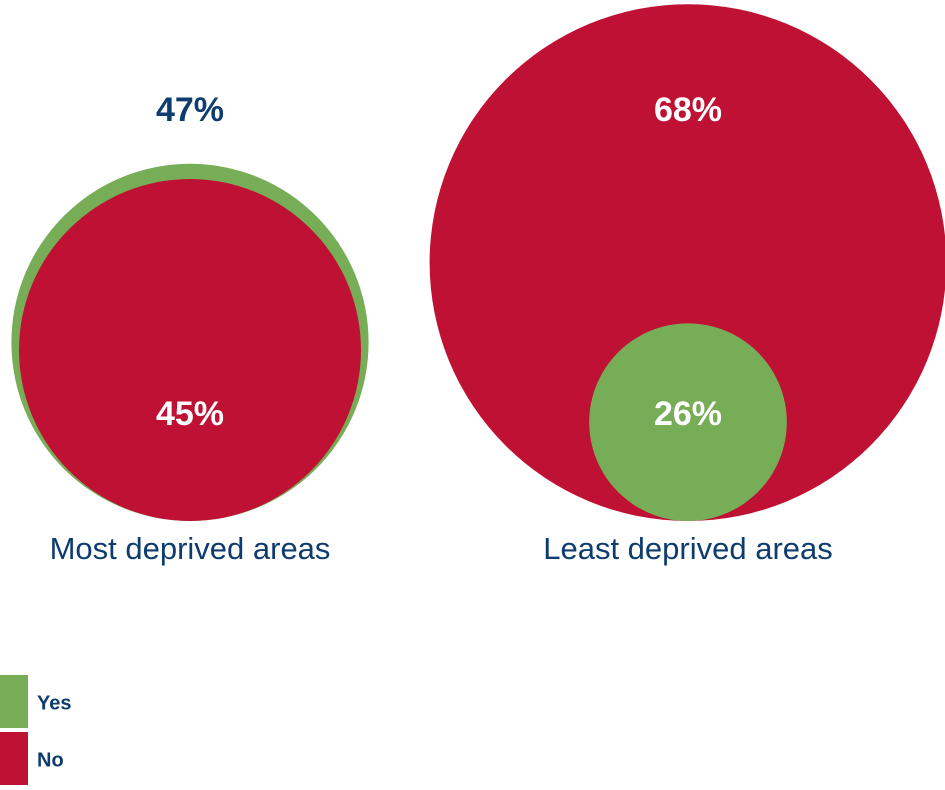  Describe the element at coordinates (688, 414) in the screenshot. I see `value-label: 26%` at that location.